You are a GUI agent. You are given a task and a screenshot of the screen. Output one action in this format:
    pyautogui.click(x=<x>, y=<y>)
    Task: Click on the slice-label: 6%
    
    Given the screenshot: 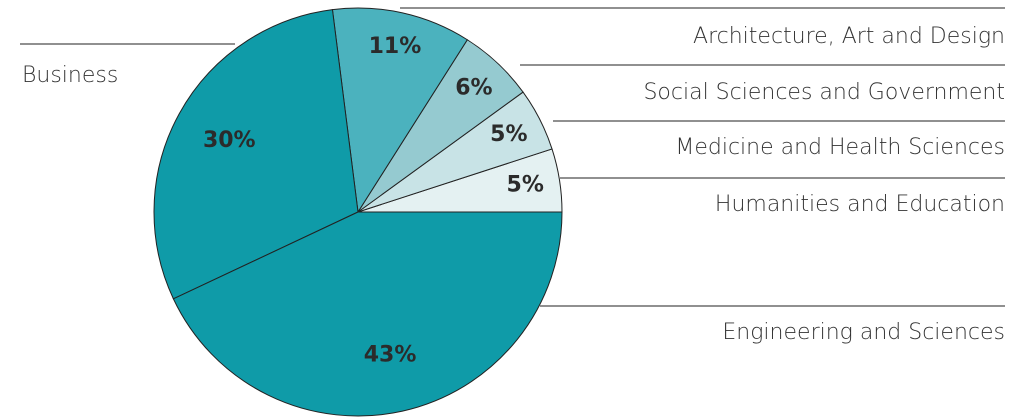 What is the action you would take?
    pyautogui.click(x=473, y=88)
    